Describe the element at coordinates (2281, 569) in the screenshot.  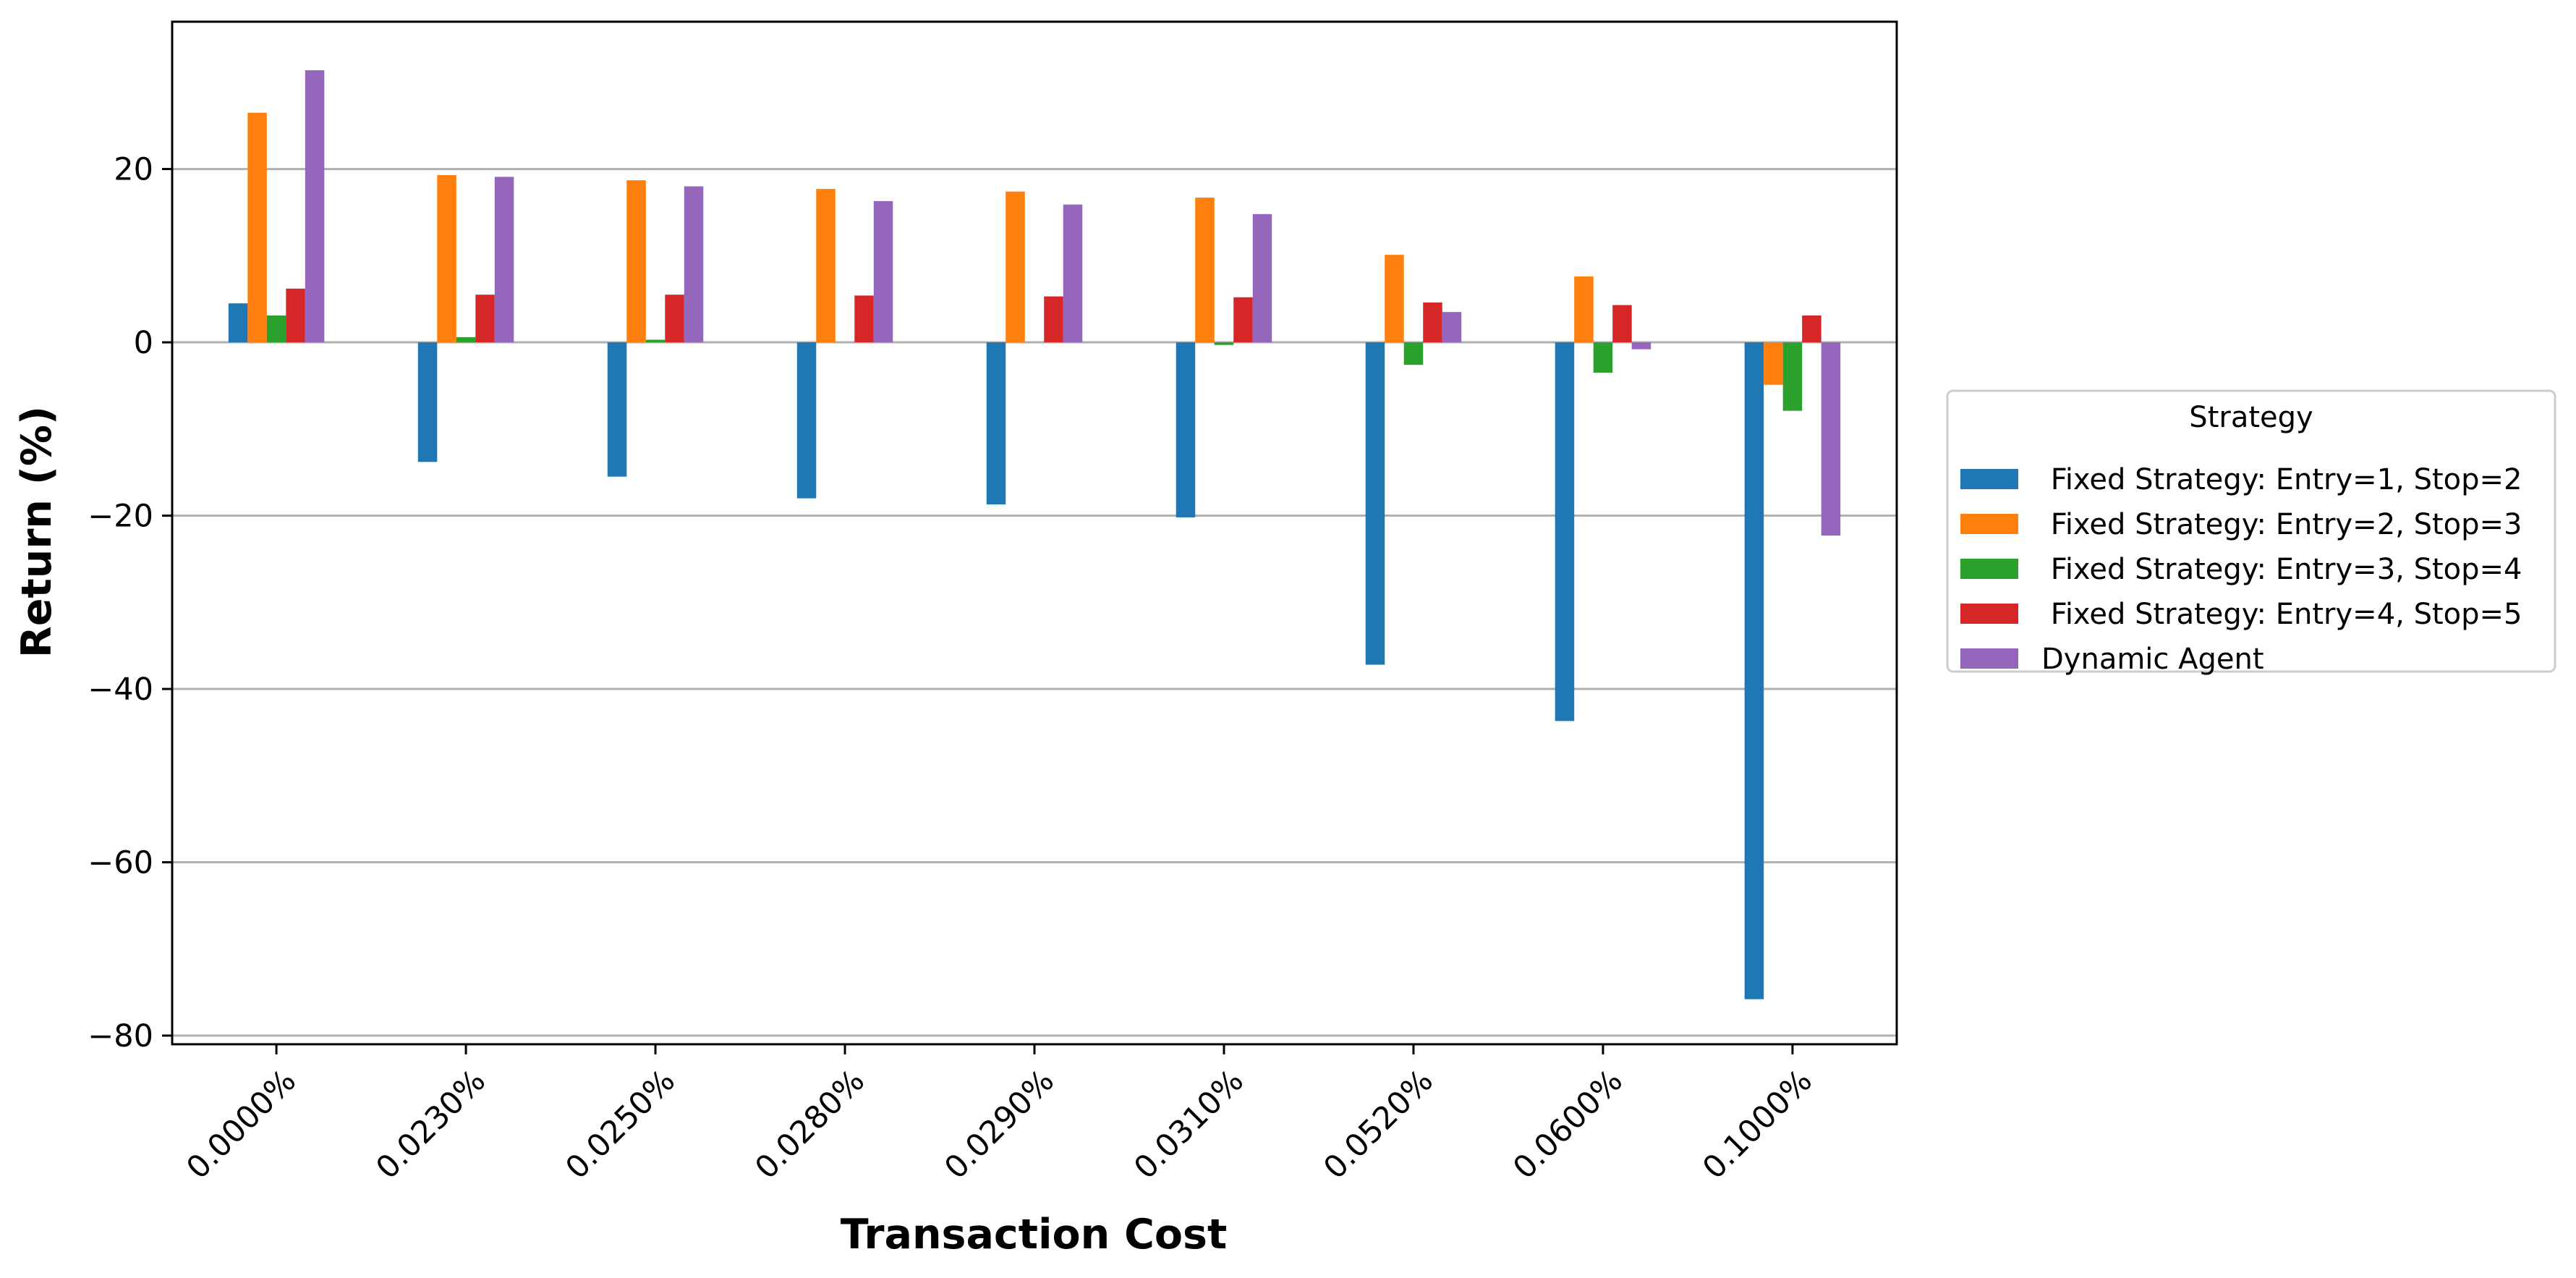
I see `legend-label-3: Fixed Strategy: Entry=3, Stop=4` at that location.